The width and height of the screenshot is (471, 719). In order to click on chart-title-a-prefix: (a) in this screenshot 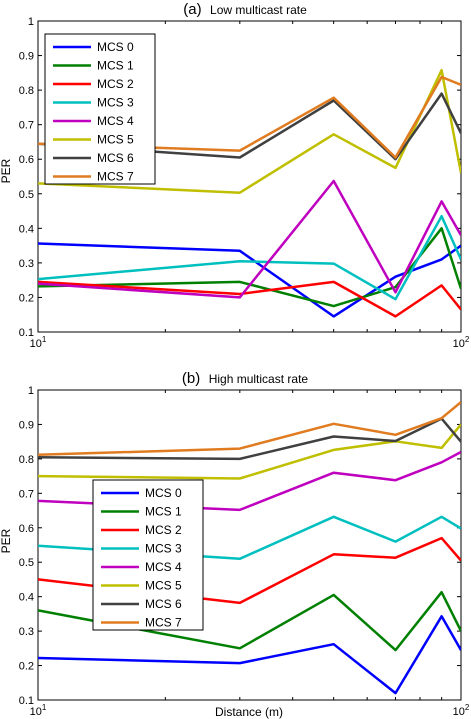, I will do `click(192, 9)`.